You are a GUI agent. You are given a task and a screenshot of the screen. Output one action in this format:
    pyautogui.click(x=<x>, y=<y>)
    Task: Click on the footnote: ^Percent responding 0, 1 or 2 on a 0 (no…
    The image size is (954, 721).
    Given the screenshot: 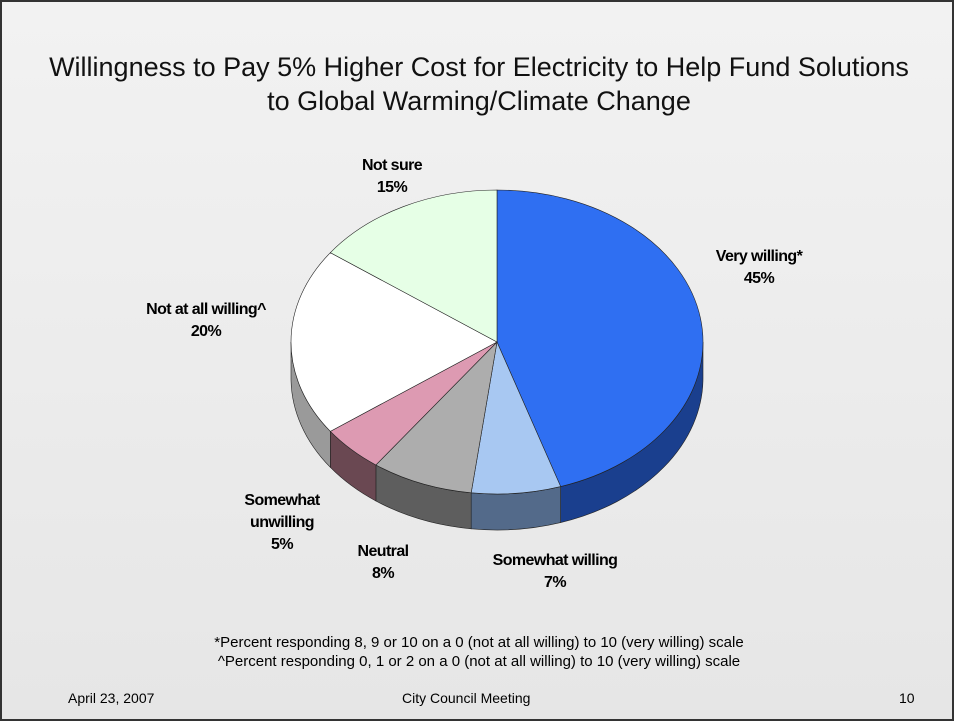 What is the action you would take?
    pyautogui.click(x=479, y=661)
    